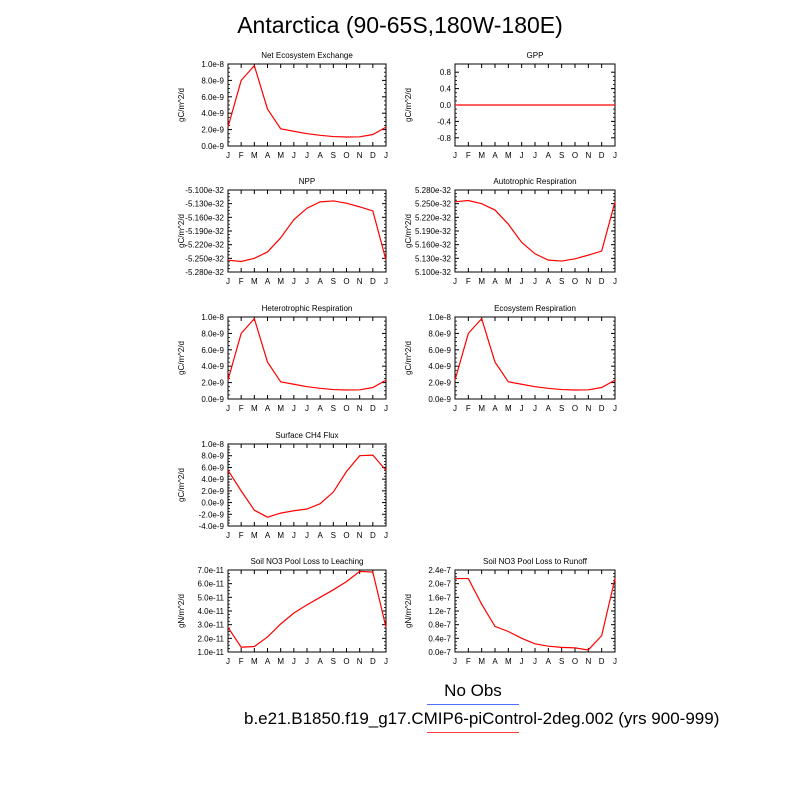 This screenshot has width=800, height=800. Describe the element at coordinates (204, 204) in the screenshot. I see `y-tick-label: -5.130e-32` at that location.